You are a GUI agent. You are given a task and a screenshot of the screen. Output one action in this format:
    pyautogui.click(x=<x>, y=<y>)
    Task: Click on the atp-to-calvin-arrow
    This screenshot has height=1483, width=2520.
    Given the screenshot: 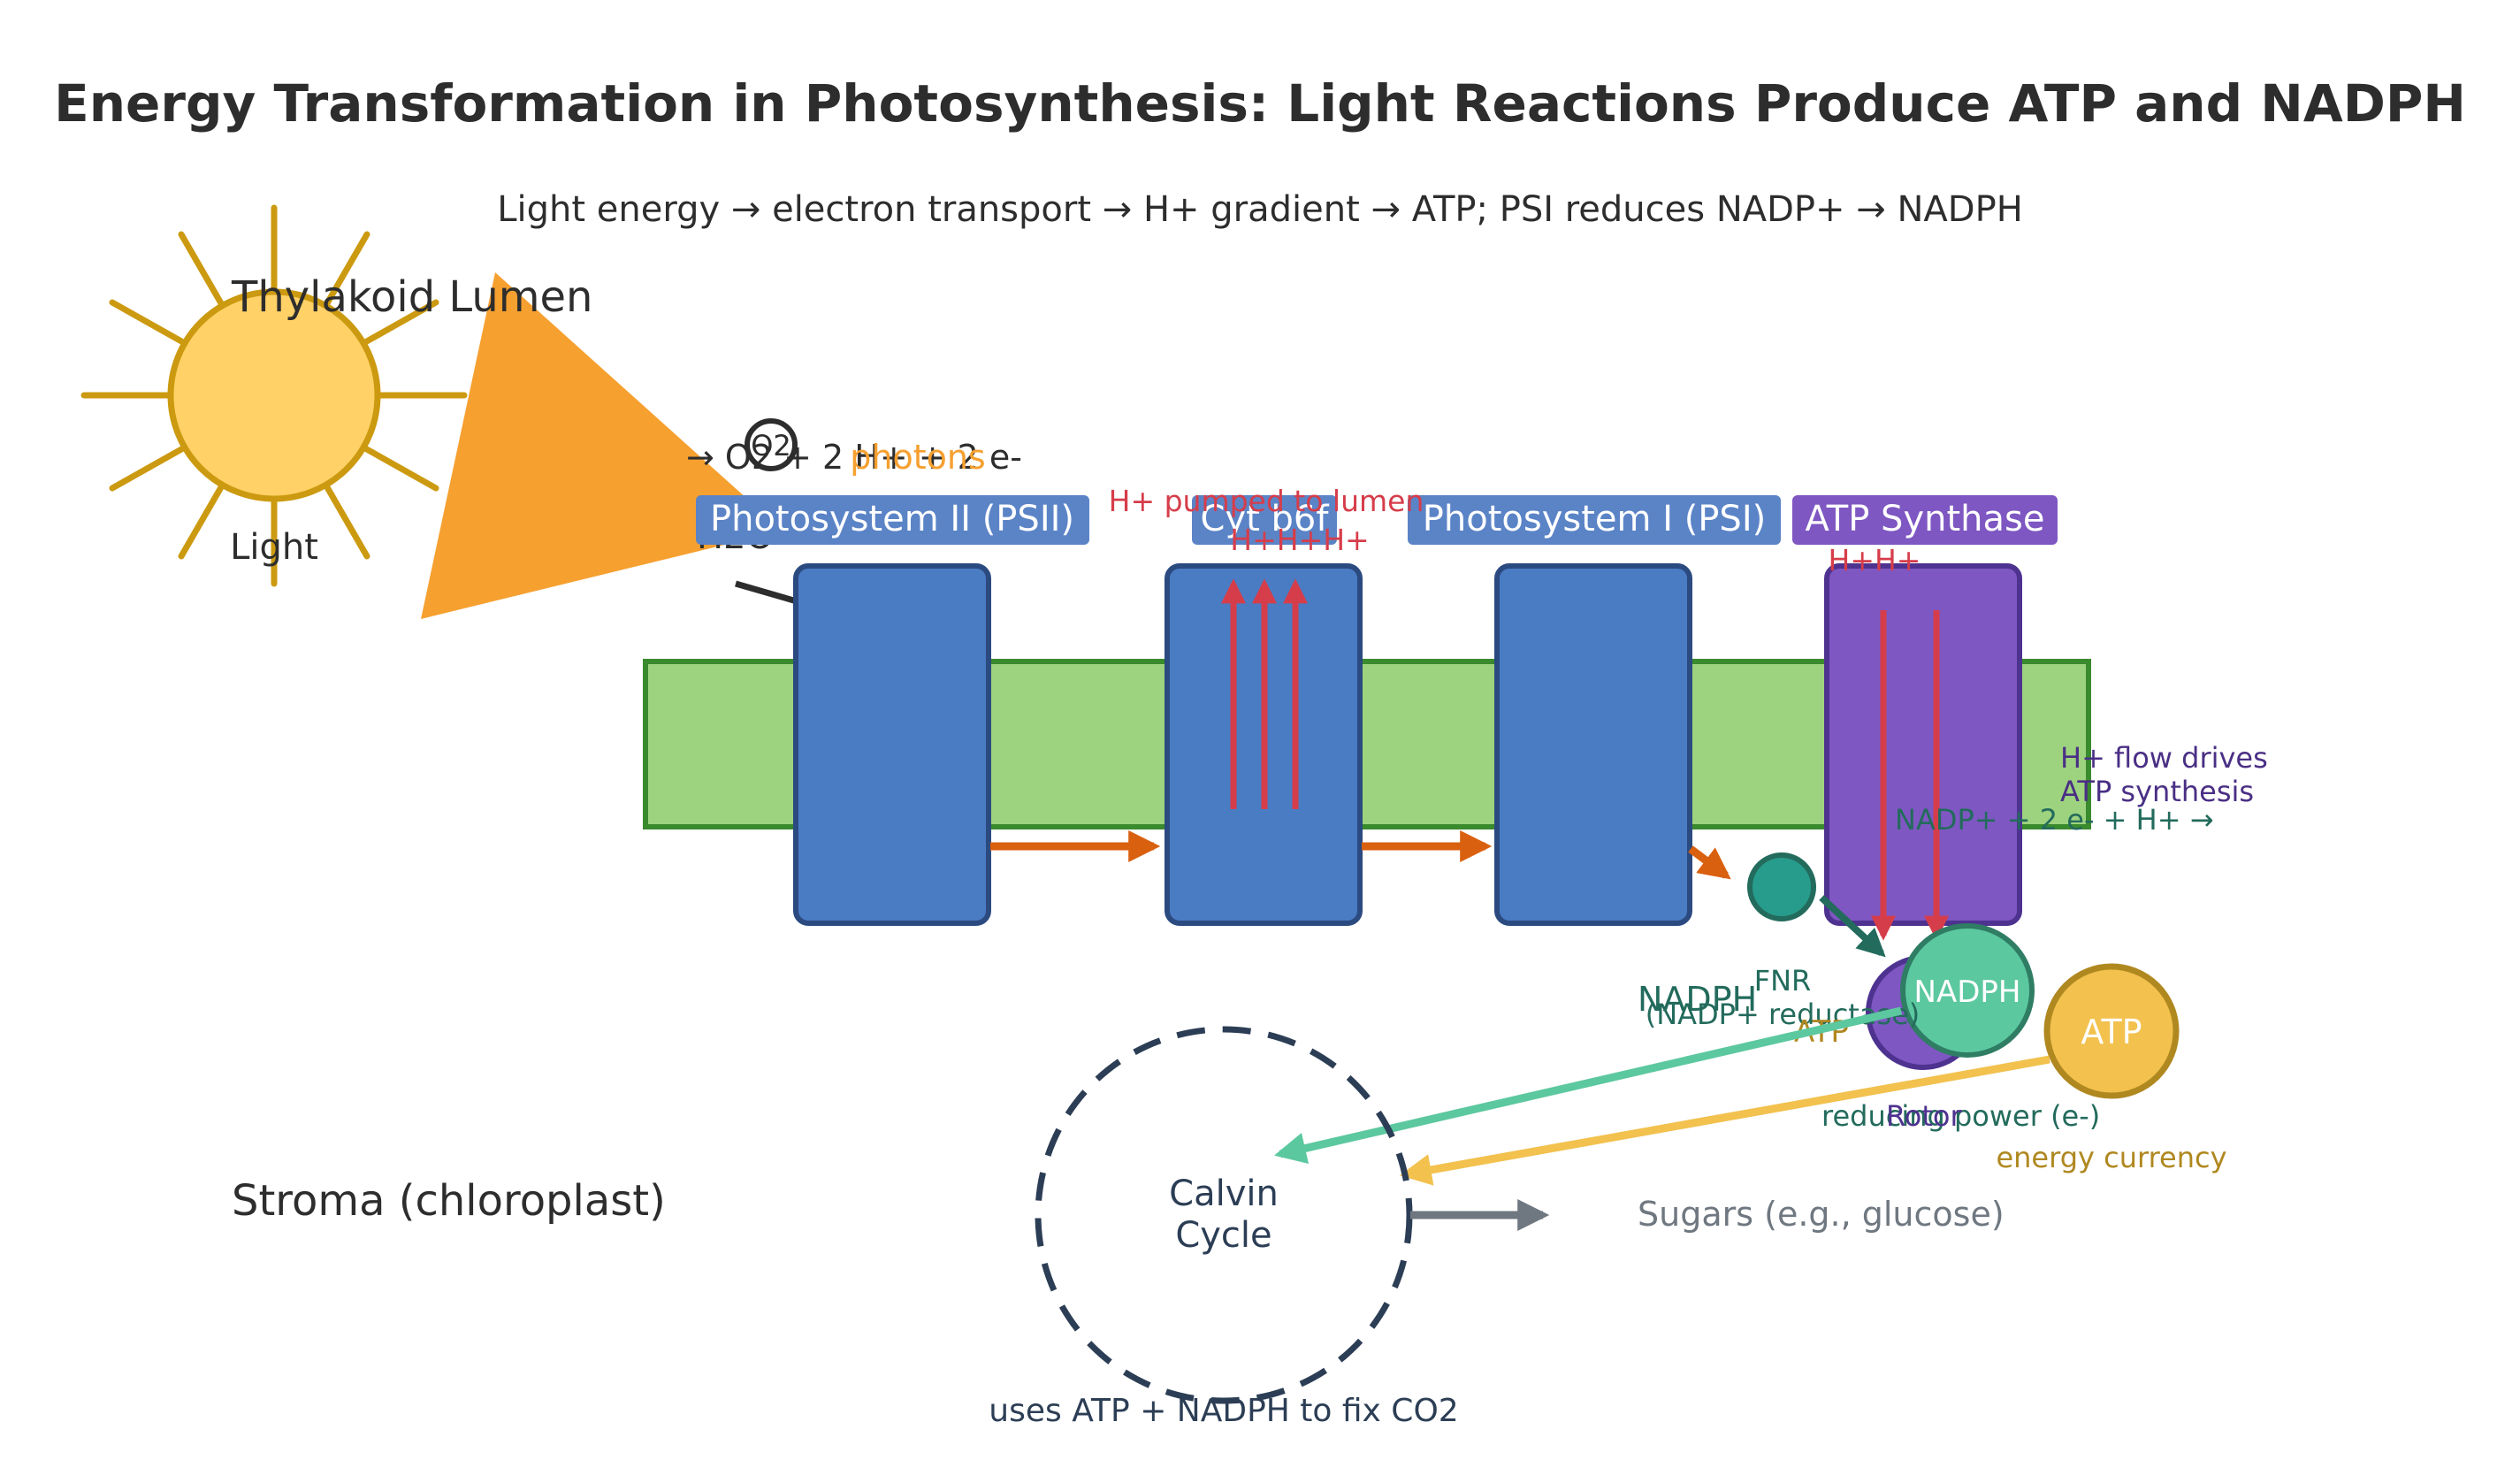 What is the action you would take?
    pyautogui.click(x=1724, y=1120)
    